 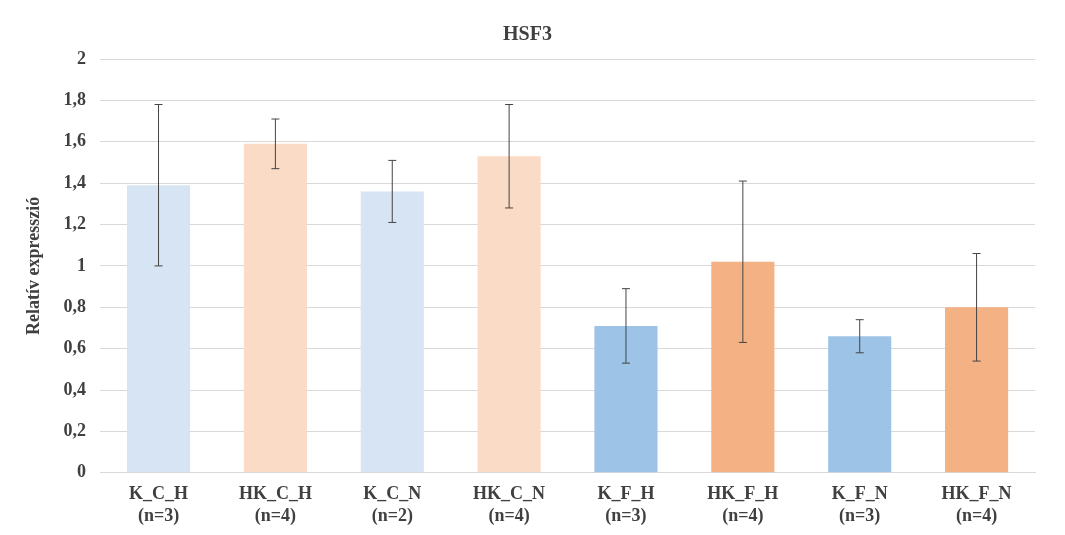 What do you see at coordinates (976, 504) in the screenshot?
I see `x-tick-label: HK_F_N (n=4)` at bounding box center [976, 504].